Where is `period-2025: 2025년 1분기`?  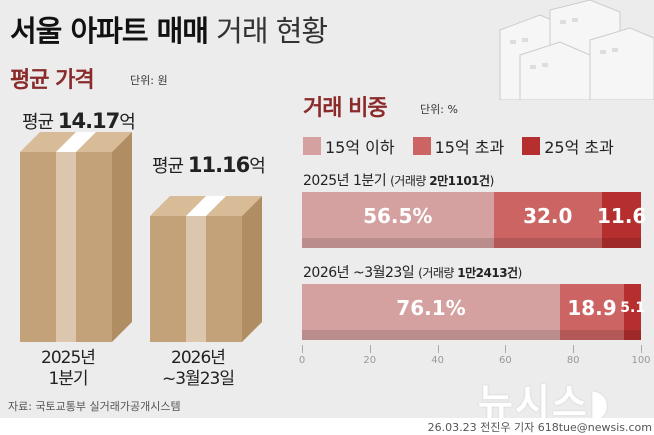
period-2025: 2025년 1분기 is located at coordinates (68, 368).